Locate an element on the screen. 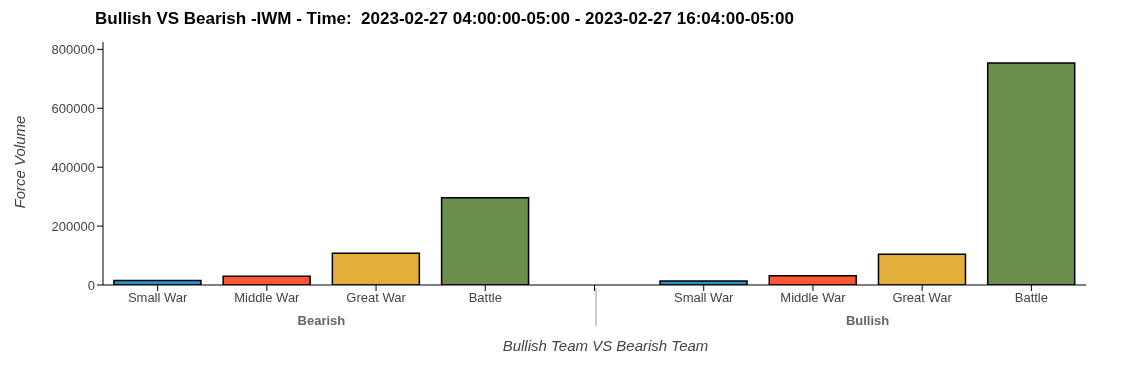 This screenshot has width=1125, height=375. text: Bullish is located at coordinates (867, 320).